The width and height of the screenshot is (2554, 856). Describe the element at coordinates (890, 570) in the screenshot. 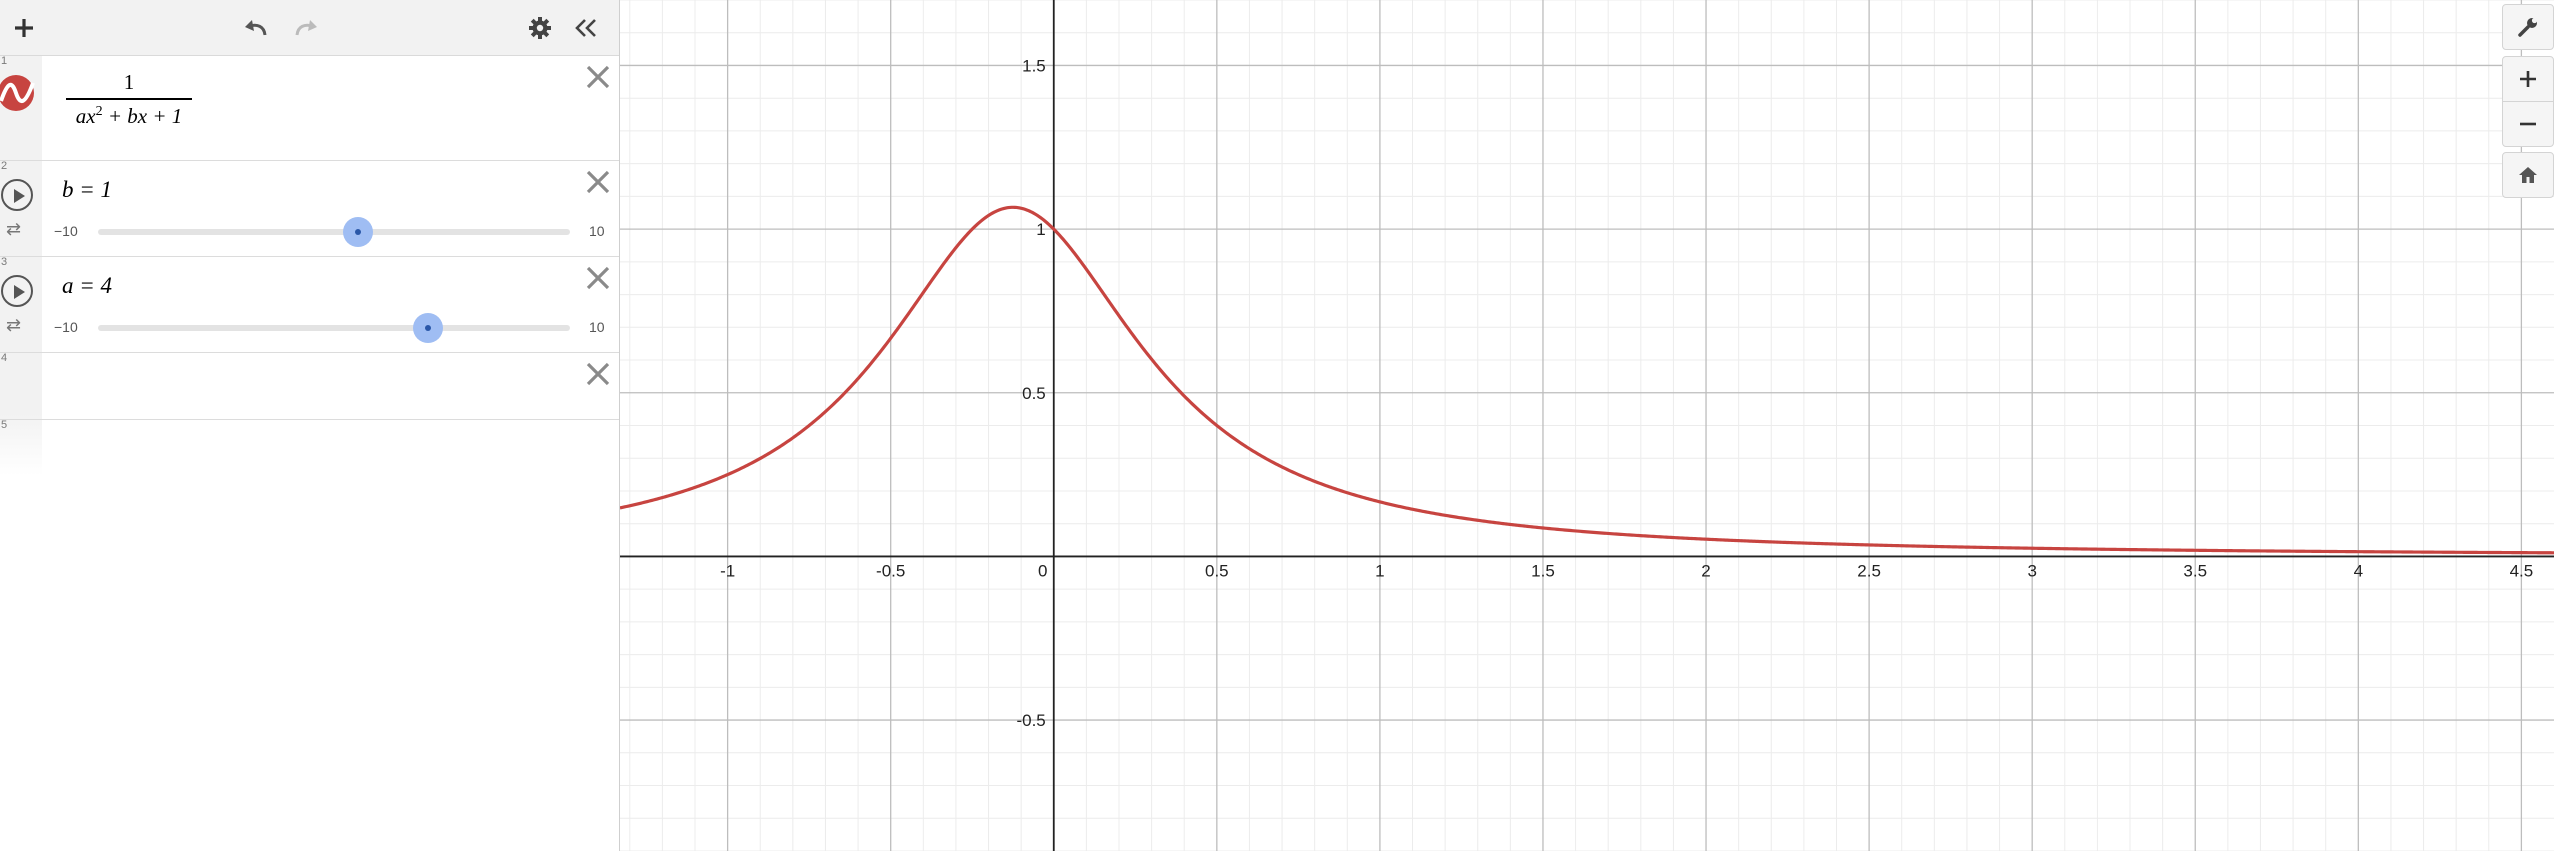

I see `x-tick-label: -0.5` at that location.